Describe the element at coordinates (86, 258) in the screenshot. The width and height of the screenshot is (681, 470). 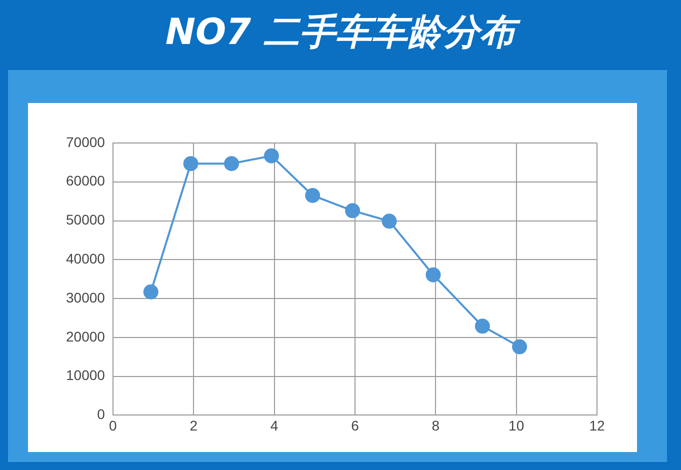
I see `y-tick-label: 40000` at that location.